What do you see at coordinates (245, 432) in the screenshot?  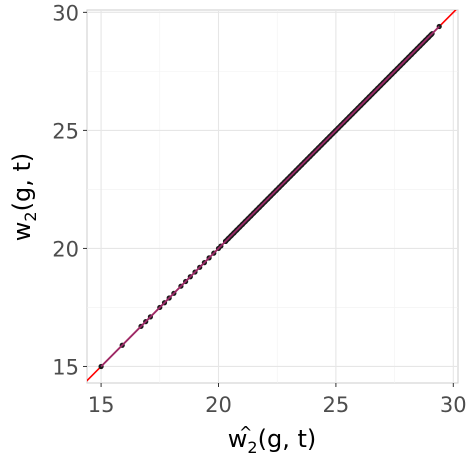 I see `x-axis-title-hat: ^` at bounding box center [245, 432].